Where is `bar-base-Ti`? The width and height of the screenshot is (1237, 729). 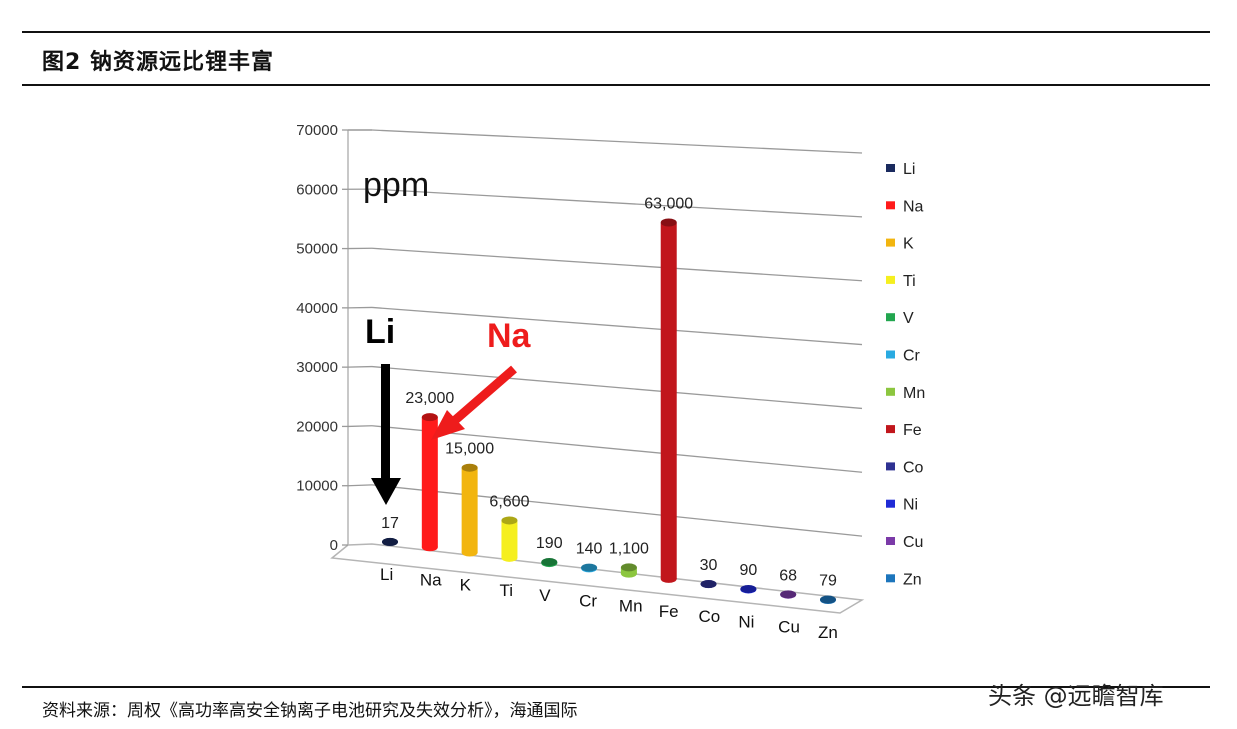
bar-base-Ti is located at coordinates (509, 557).